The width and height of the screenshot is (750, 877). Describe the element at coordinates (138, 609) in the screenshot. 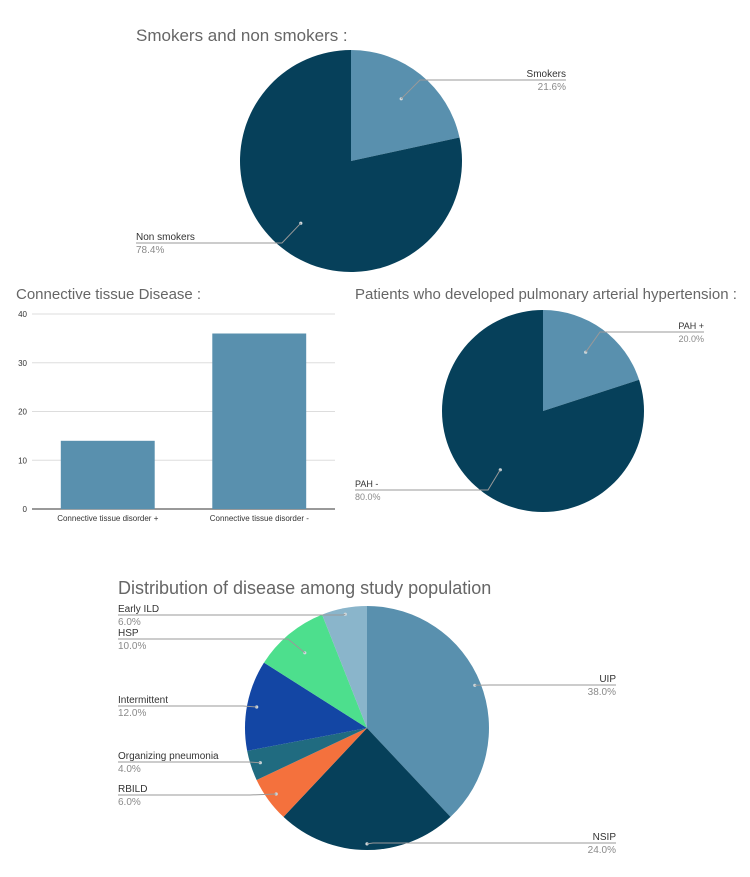

I see `pie-label-early-ild: Early ILD` at that location.